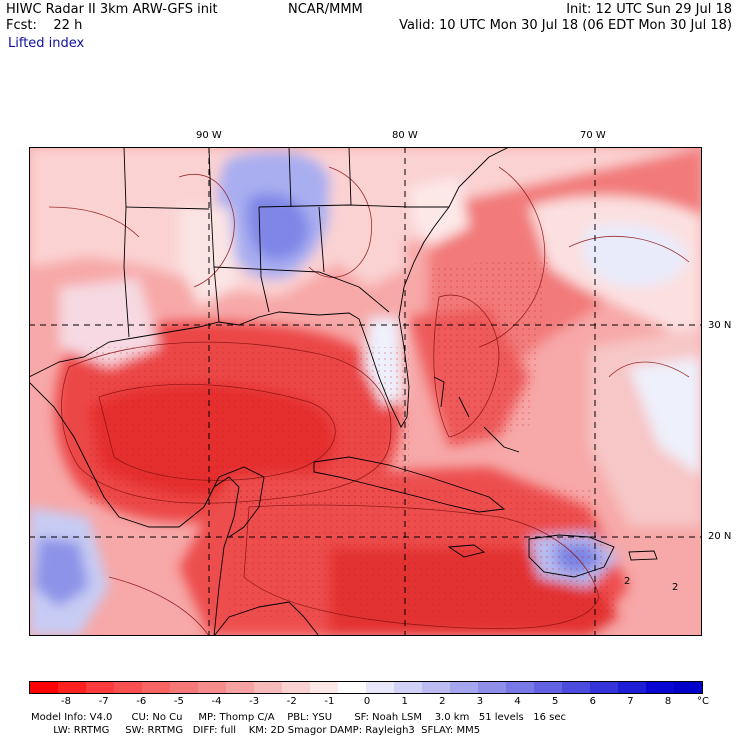  What do you see at coordinates (592, 701) in the screenshot?
I see `colorbar-tick-label: 6` at bounding box center [592, 701].